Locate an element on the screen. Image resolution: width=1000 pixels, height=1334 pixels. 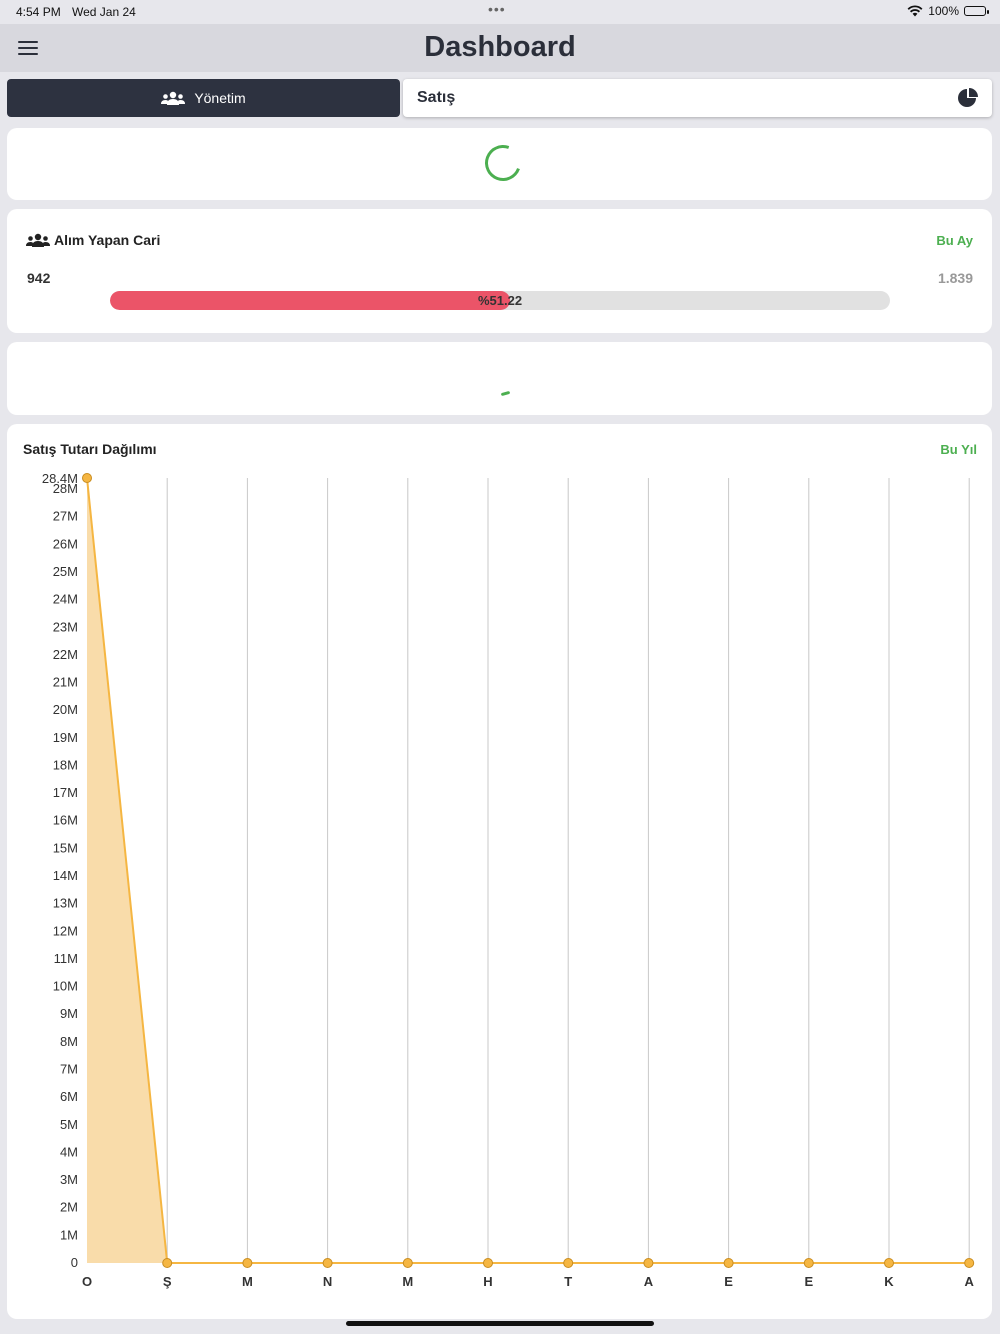
status-bar: 4:54 PM Wed Jan 24 ••• 100% is located at coordinates (500, 12).